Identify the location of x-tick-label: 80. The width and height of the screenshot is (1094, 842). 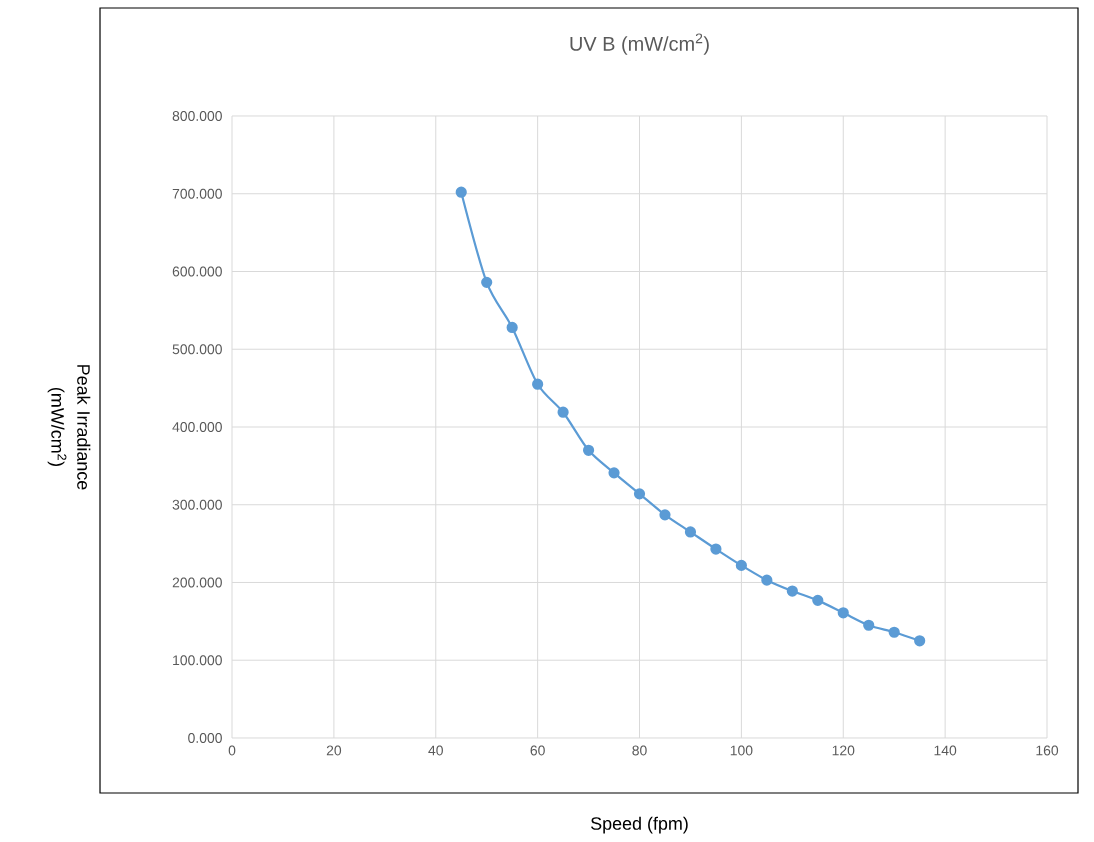
(639, 750).